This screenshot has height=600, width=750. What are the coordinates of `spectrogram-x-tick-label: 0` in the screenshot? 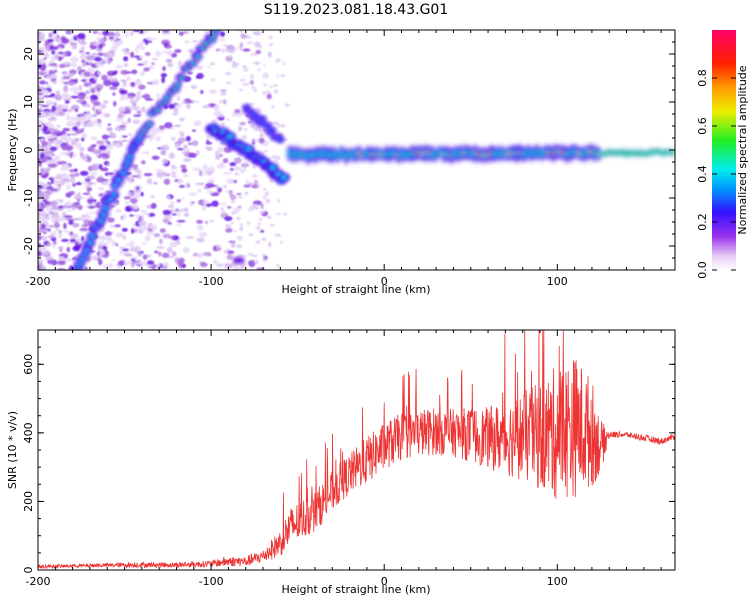 It's located at (384, 281).